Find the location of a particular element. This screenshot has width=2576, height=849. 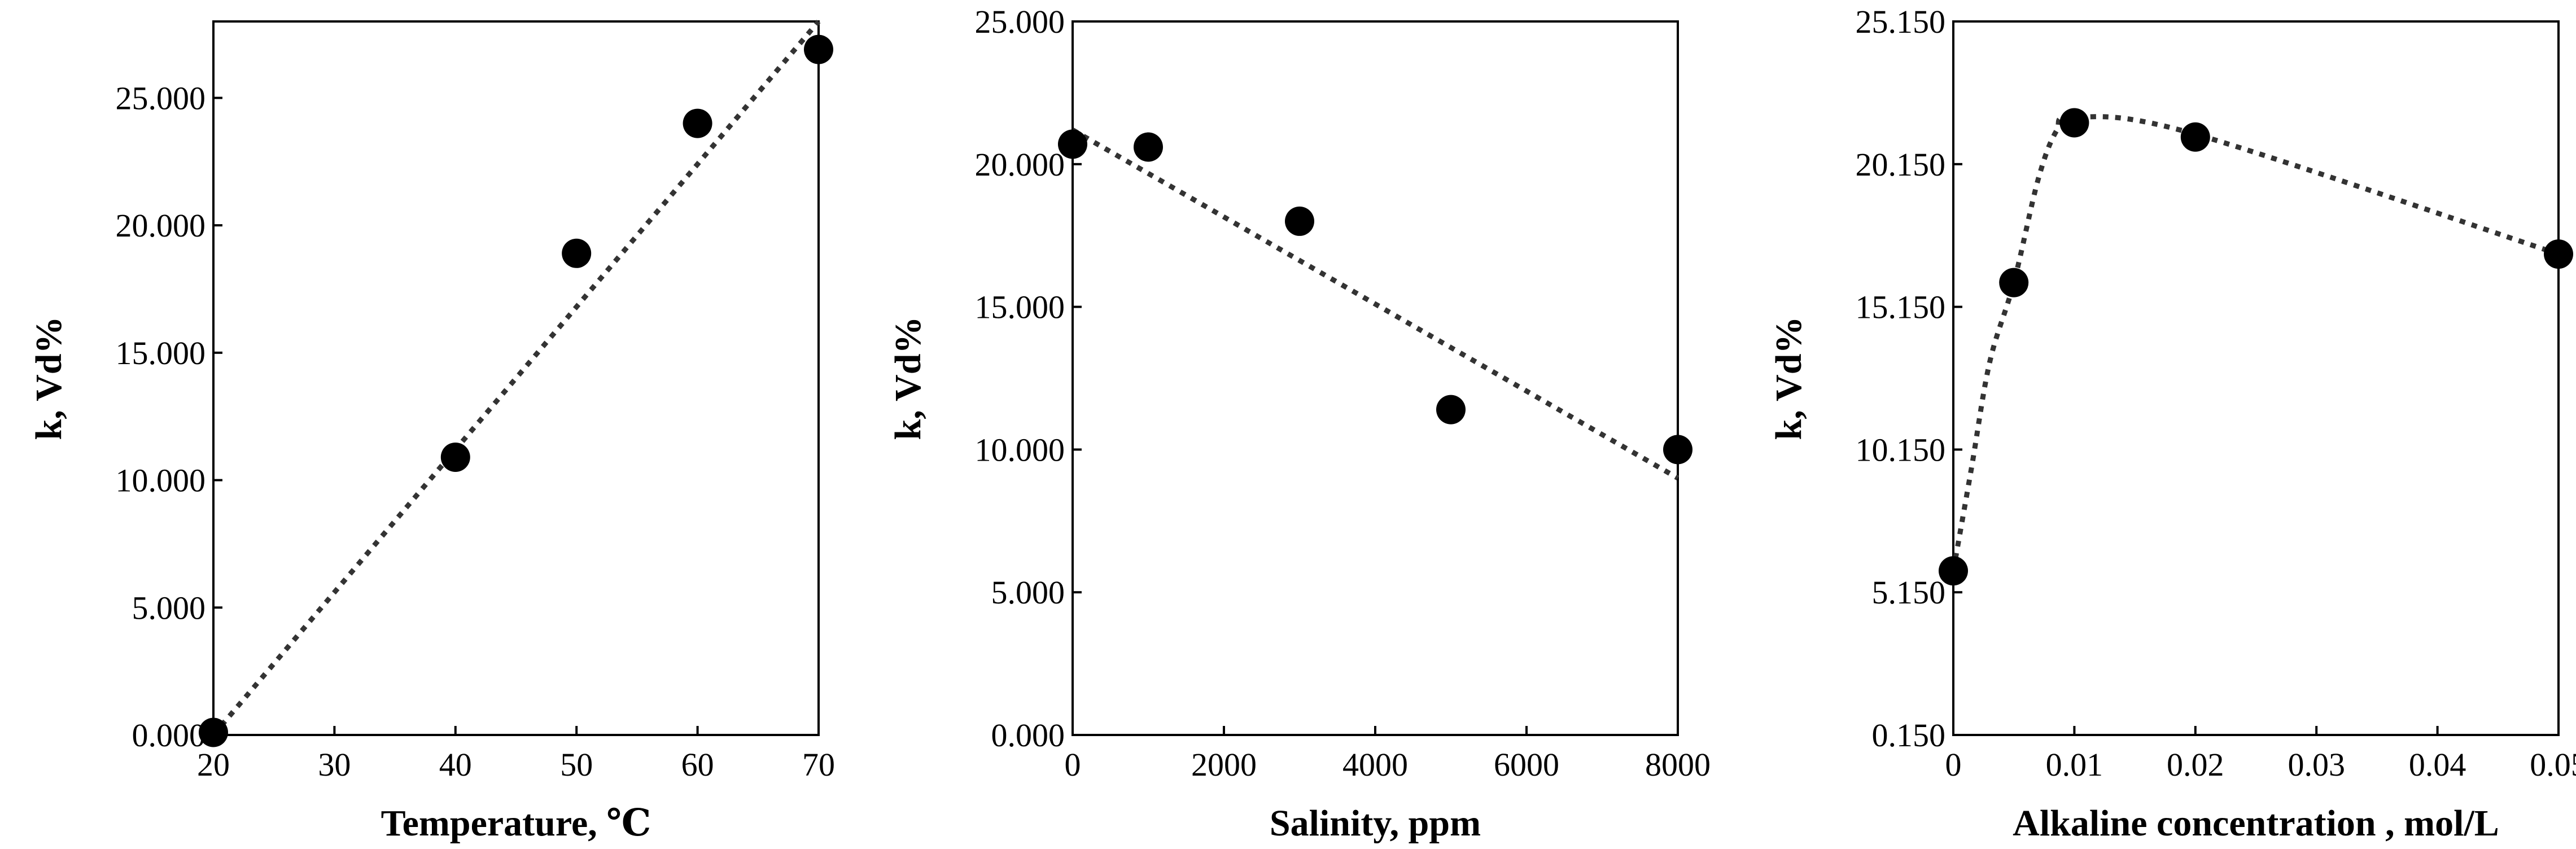

y-tick-label: 5.150 is located at coordinates (1909, 592).